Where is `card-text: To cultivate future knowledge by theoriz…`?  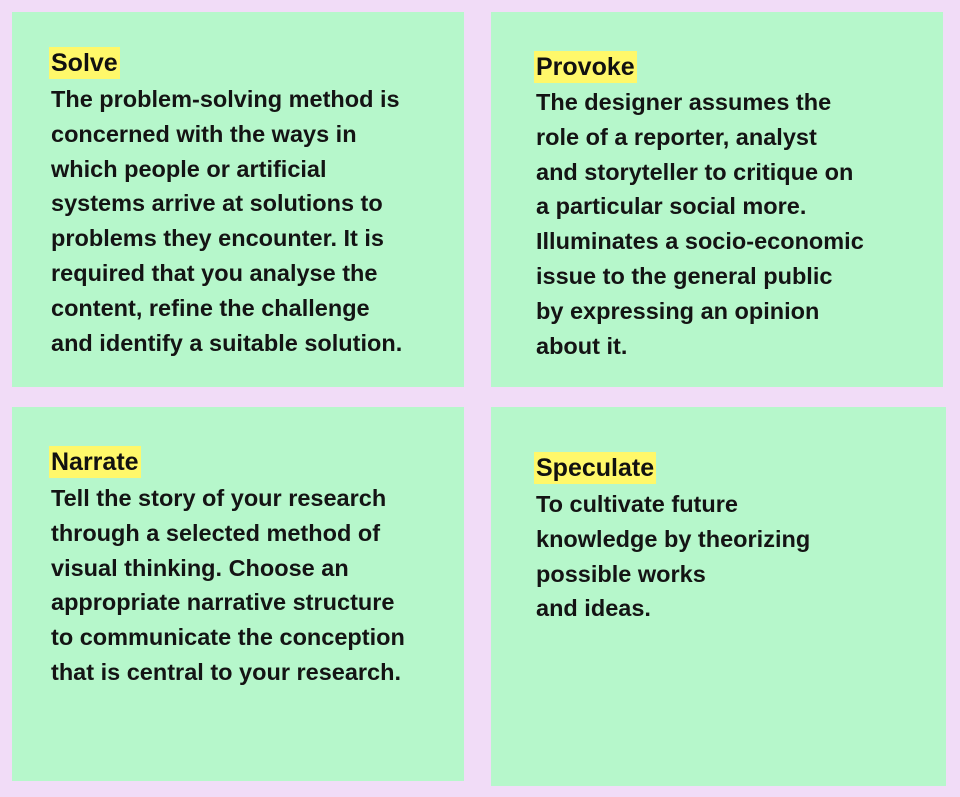
card-text: To cultivate future knowledge by theoriz… is located at coordinates (673, 556).